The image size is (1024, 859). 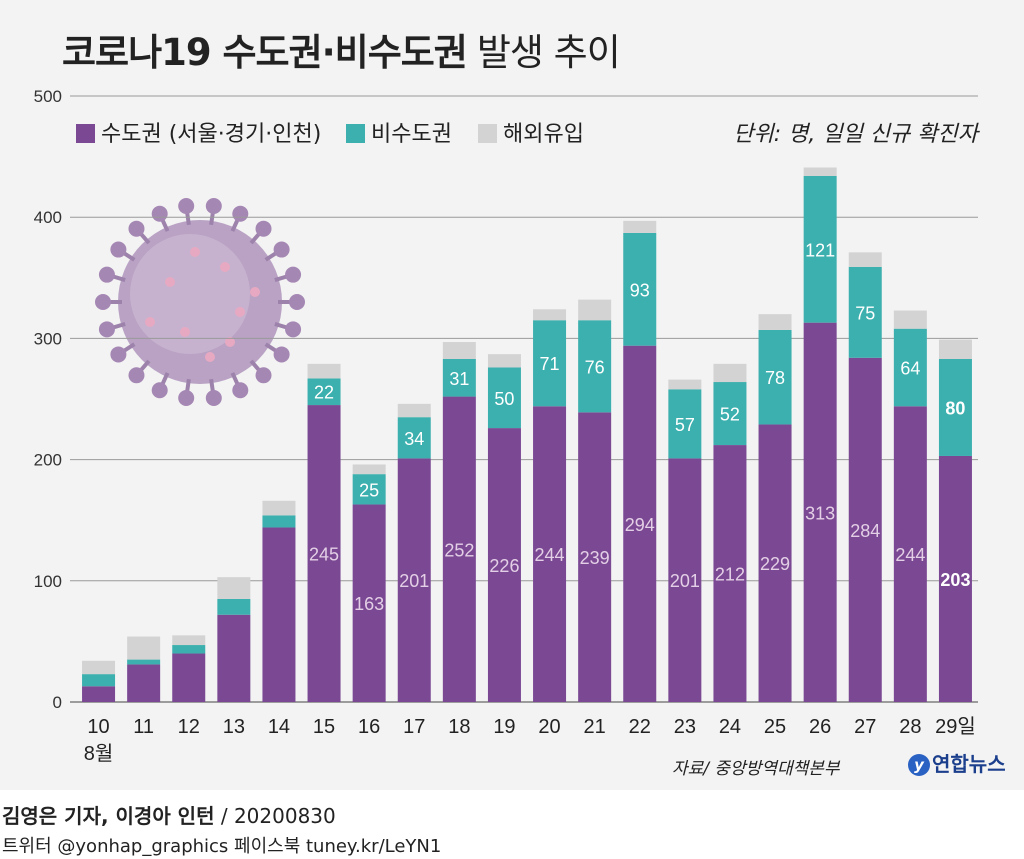 I want to click on legend-label-noncapital: 비수도권, so click(x=411, y=134).